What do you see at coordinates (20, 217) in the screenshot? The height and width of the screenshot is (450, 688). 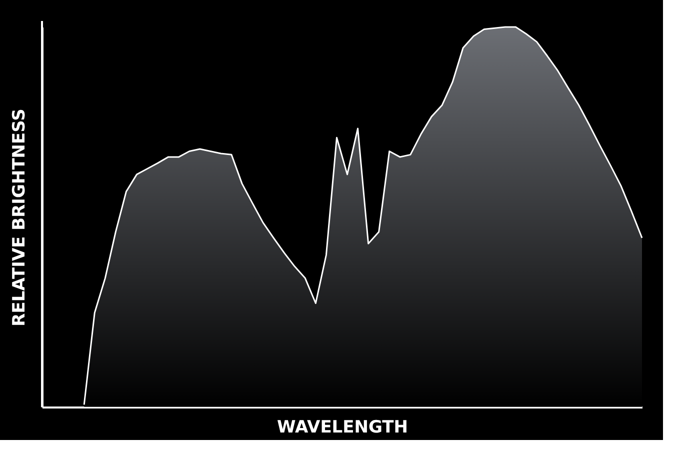 I see `y-axis-title: RELATIVE BRIGHTNESS` at bounding box center [20, 217].